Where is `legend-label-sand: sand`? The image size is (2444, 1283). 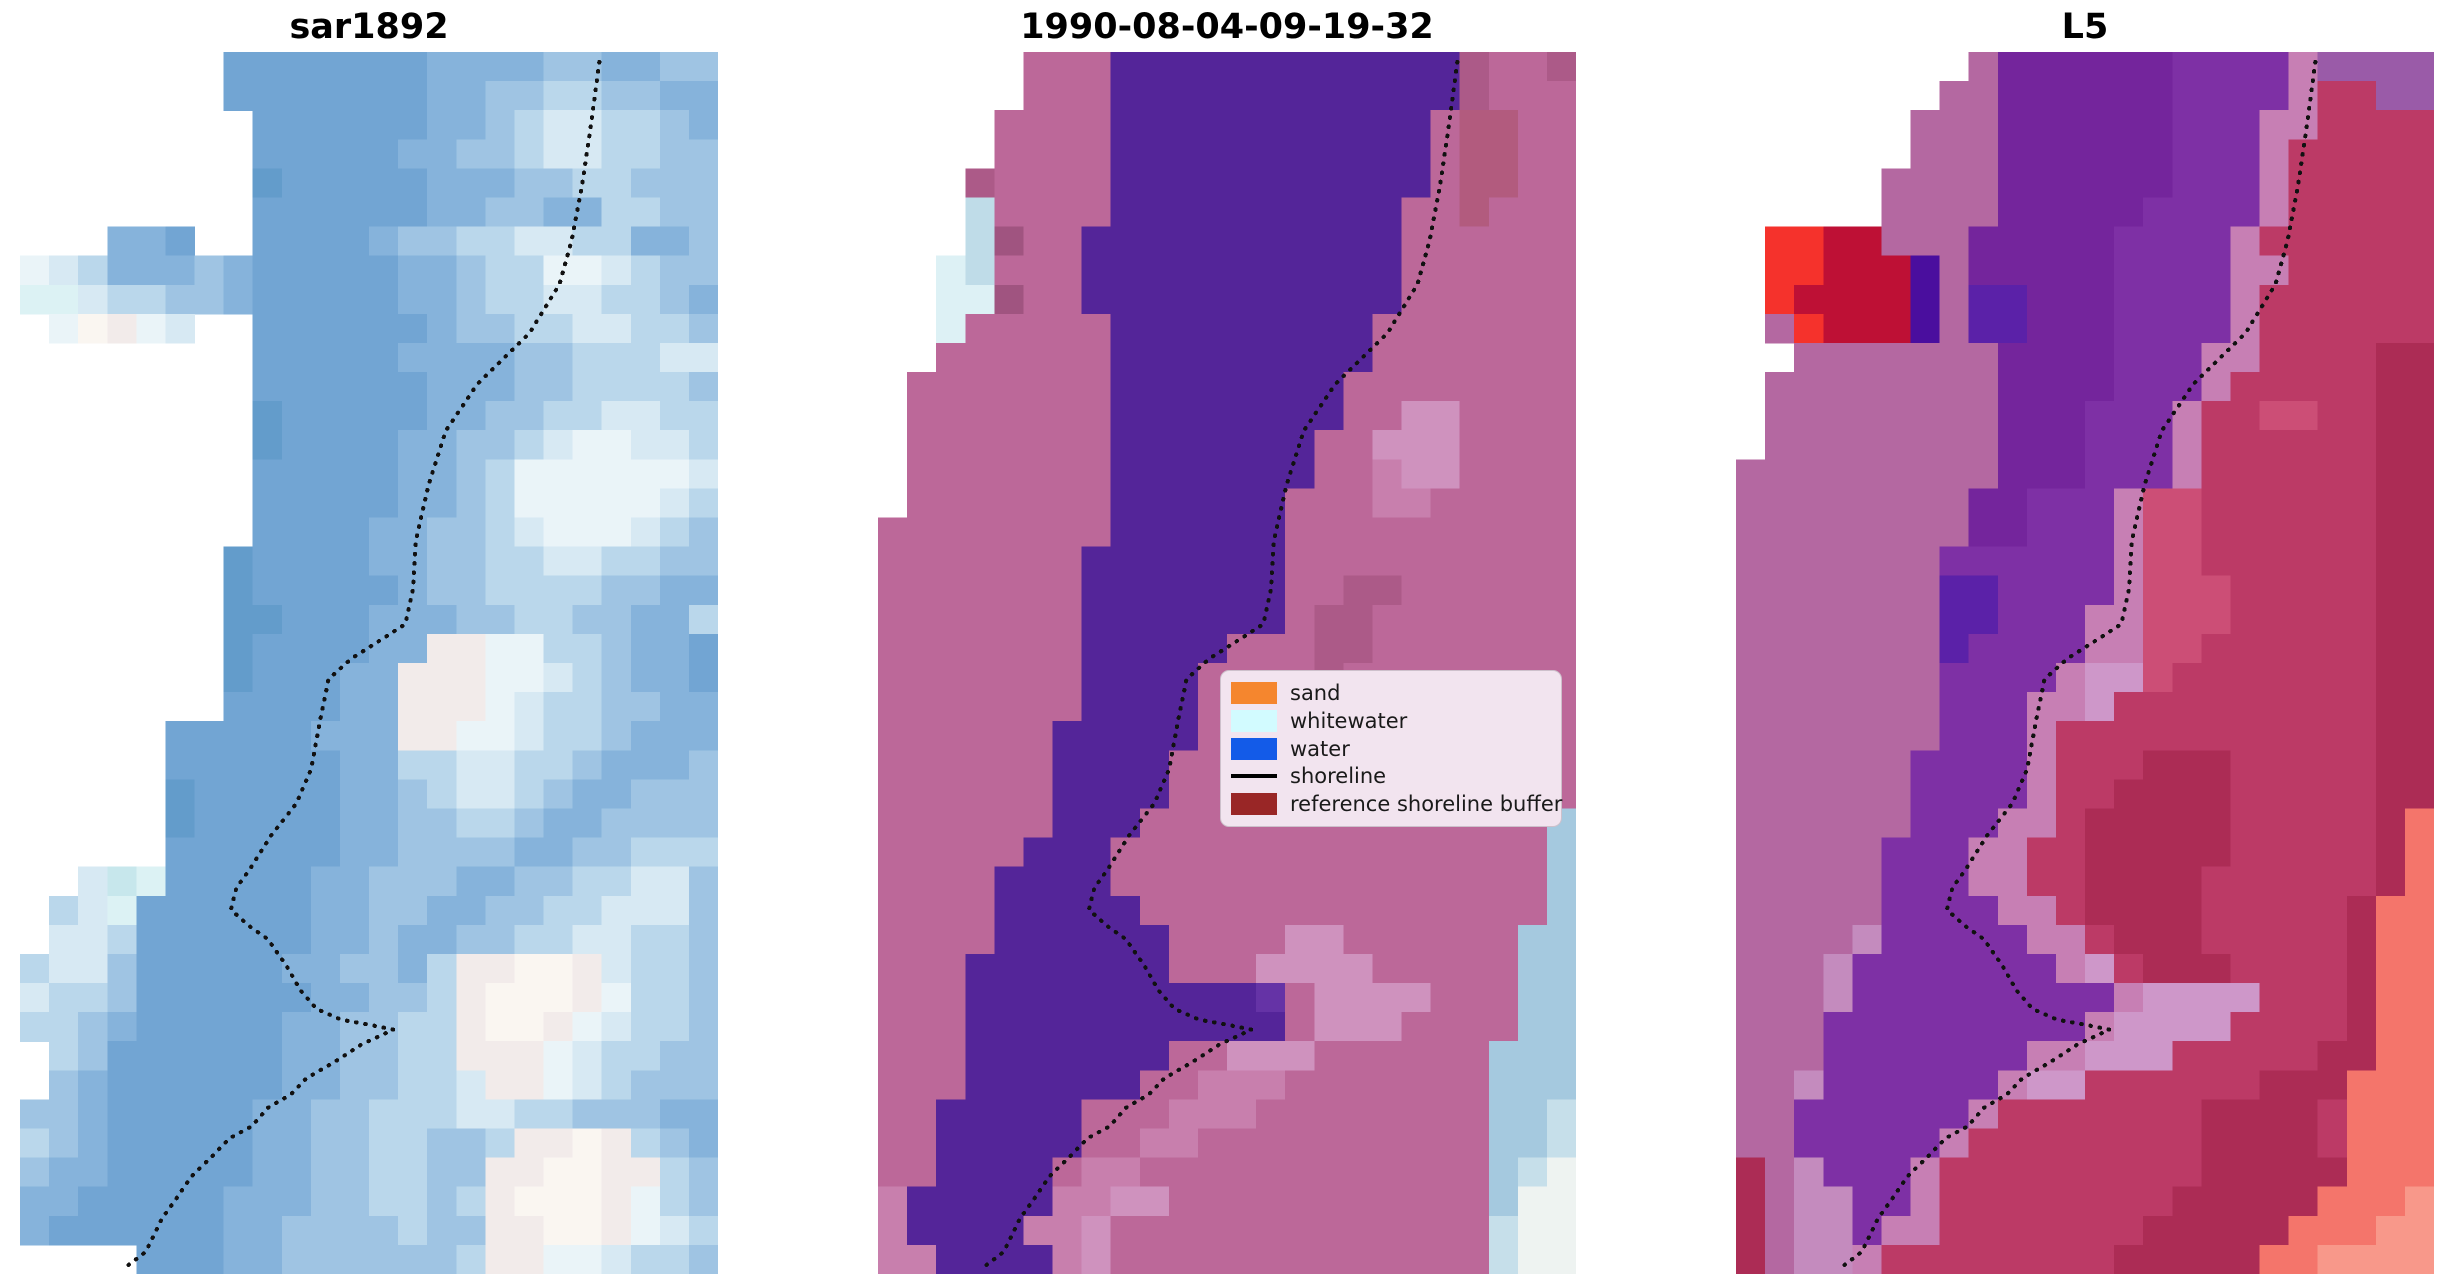
legend-label-sand: sand is located at coordinates (1315, 693).